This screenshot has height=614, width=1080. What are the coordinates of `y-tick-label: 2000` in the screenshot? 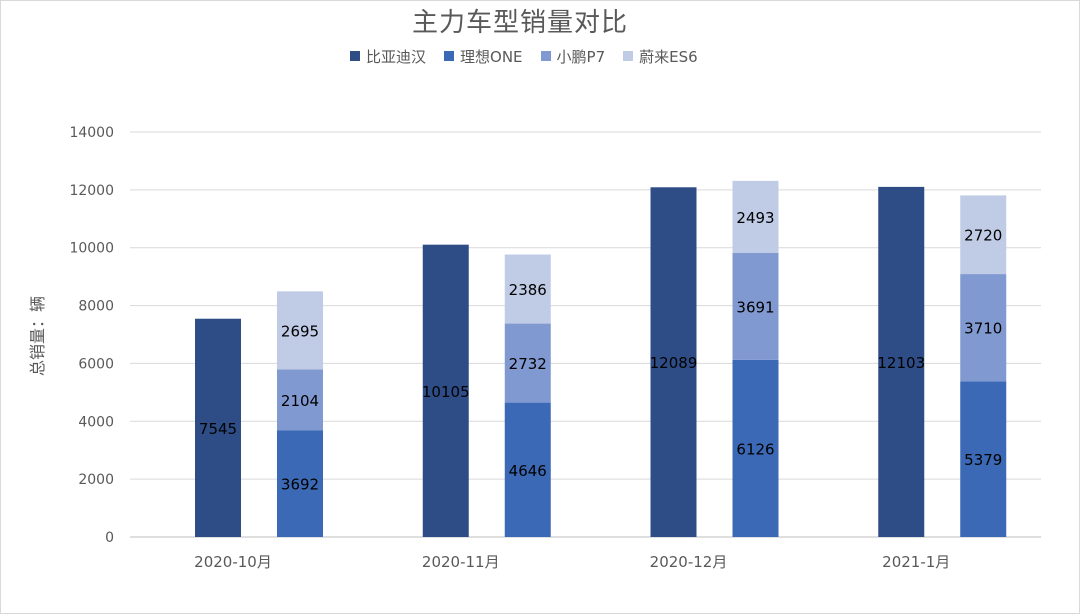 It's located at (96, 480).